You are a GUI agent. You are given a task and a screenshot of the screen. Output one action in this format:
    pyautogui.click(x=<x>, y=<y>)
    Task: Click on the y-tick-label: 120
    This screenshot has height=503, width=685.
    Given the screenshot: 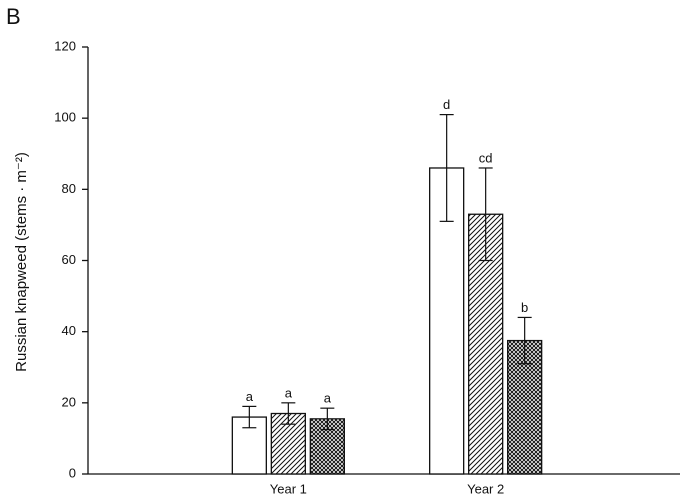 What is the action you would take?
    pyautogui.click(x=65, y=45)
    